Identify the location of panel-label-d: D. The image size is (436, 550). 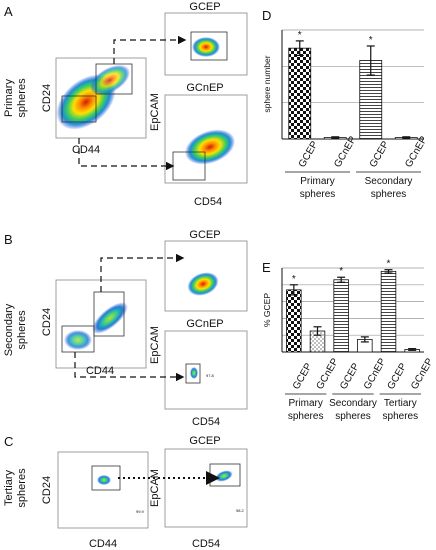
(266, 15).